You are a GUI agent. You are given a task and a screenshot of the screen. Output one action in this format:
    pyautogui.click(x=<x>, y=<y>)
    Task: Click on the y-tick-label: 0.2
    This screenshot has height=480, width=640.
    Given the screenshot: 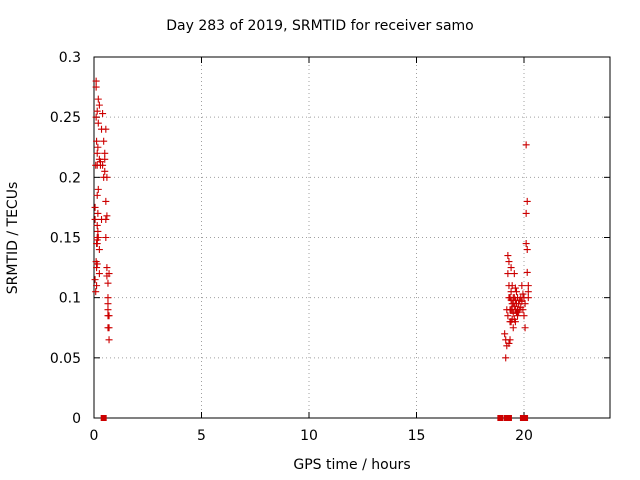 What is the action you would take?
    pyautogui.click(x=70, y=178)
    